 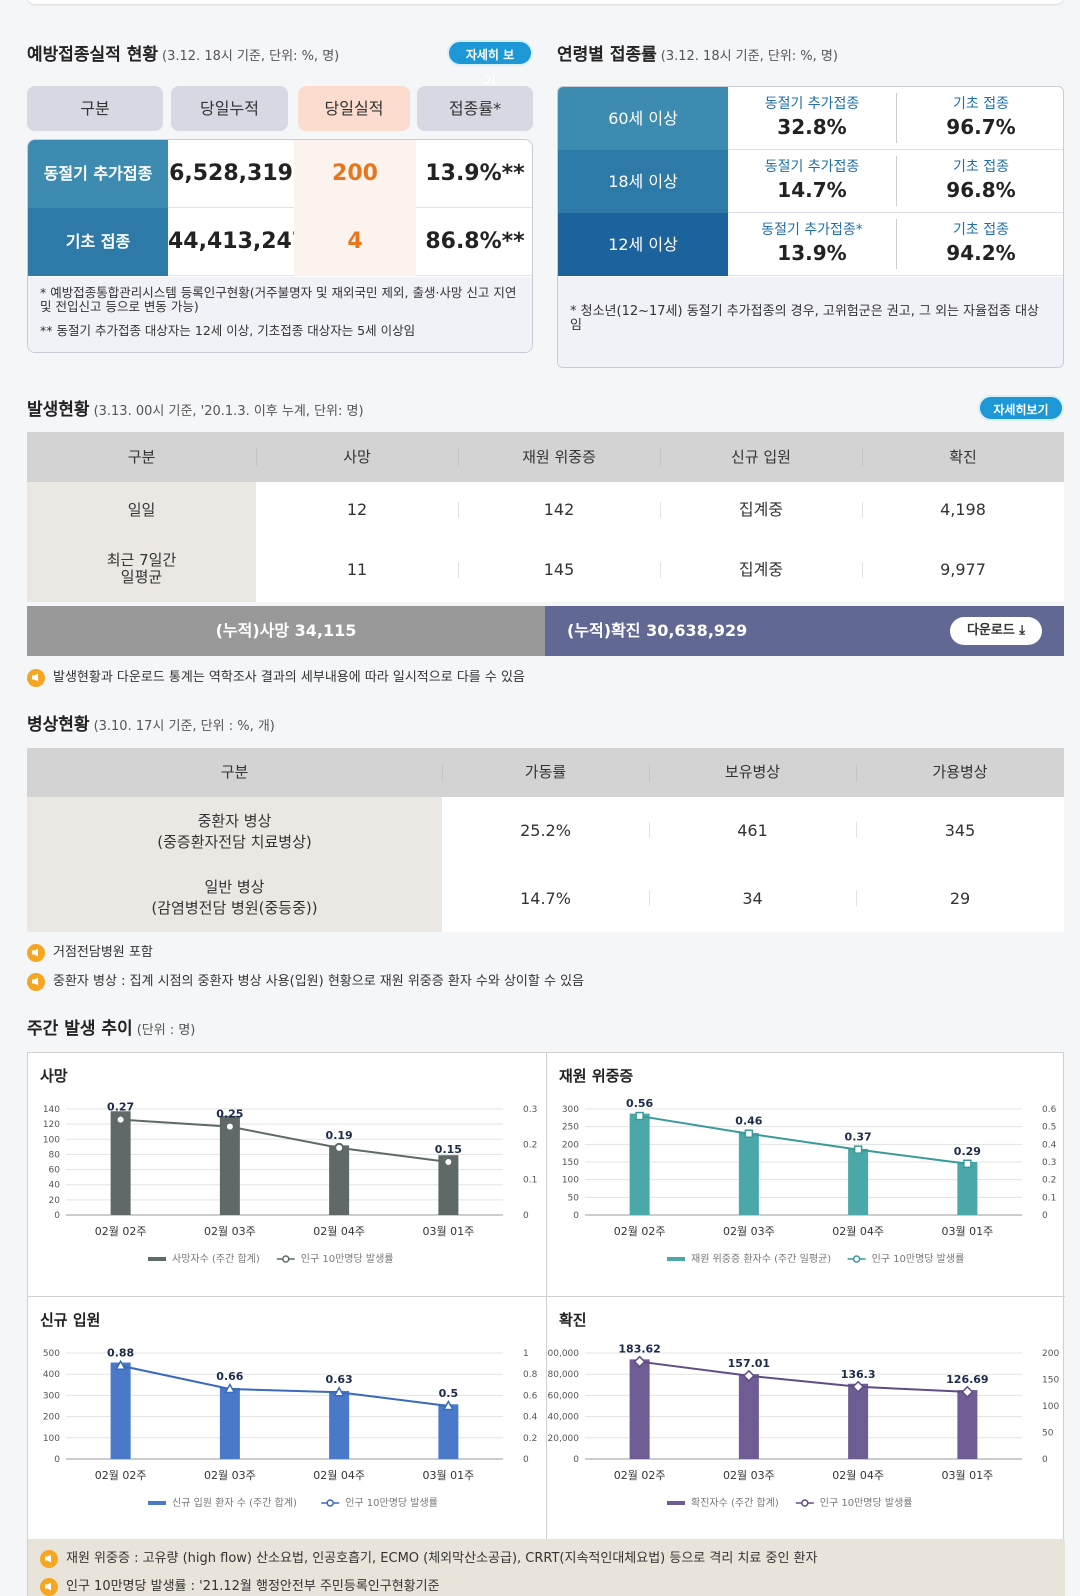 I want to click on weekly-subtitle: (단위 : 명), so click(x=166, y=1030).